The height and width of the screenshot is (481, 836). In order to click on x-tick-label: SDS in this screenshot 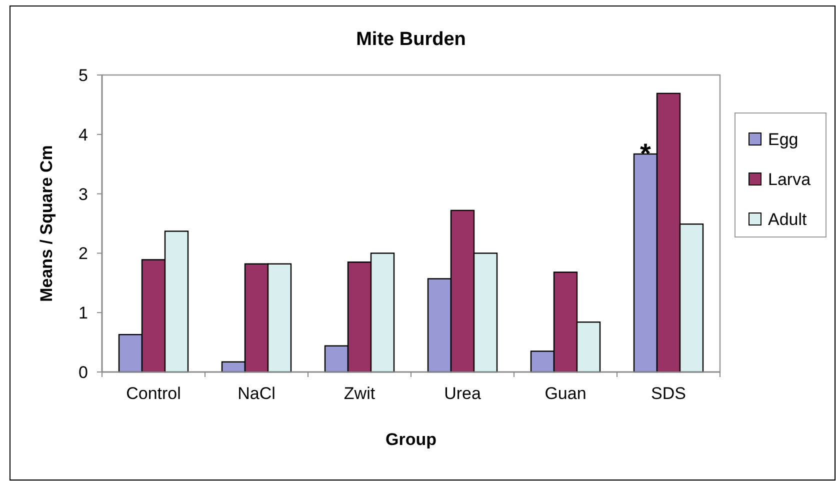, I will do `click(668, 393)`.